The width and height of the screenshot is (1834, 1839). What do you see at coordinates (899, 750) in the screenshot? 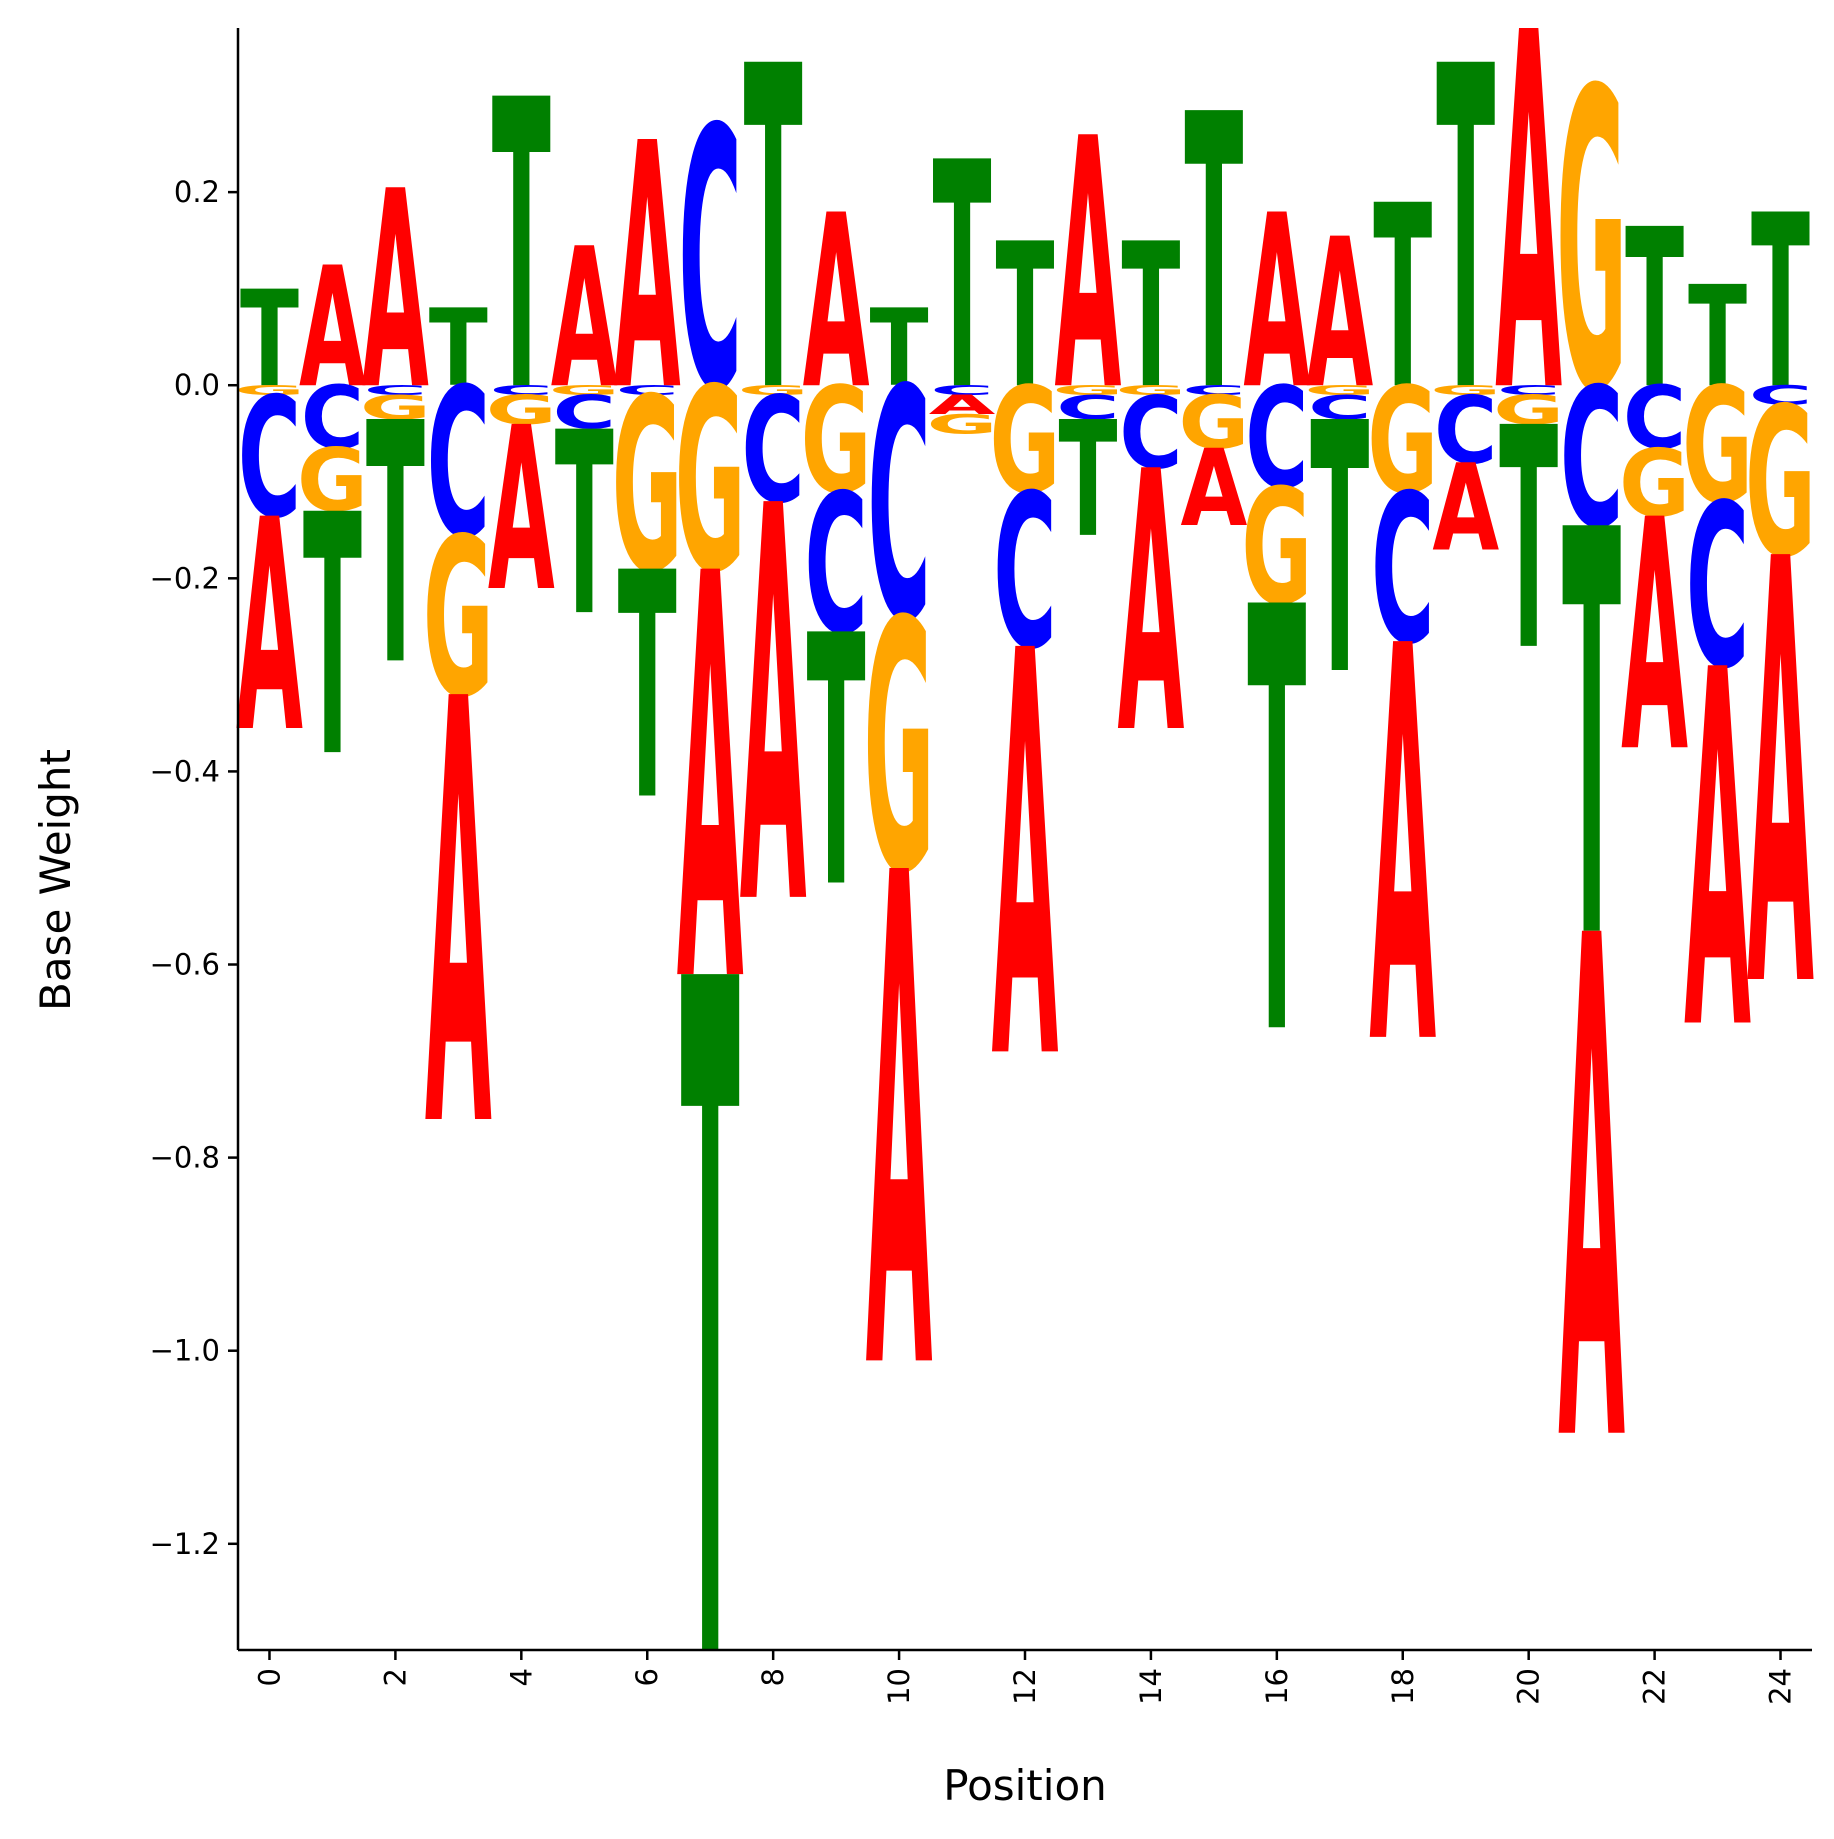
I see `logo-letter-G-pos-10: G` at bounding box center [899, 750].